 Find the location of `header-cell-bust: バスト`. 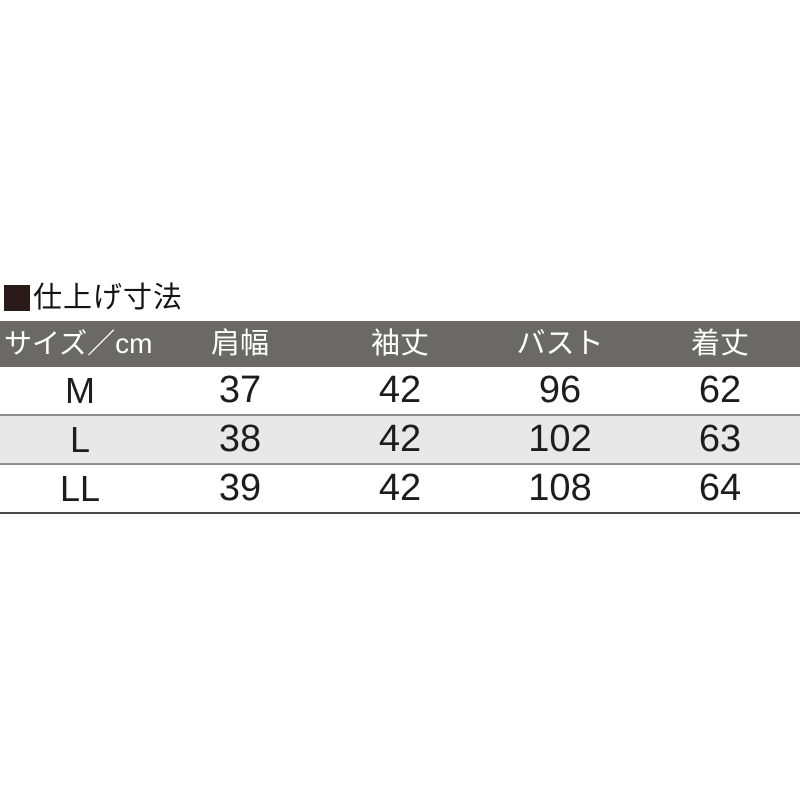

header-cell-bust: バスト is located at coordinates (560, 344).